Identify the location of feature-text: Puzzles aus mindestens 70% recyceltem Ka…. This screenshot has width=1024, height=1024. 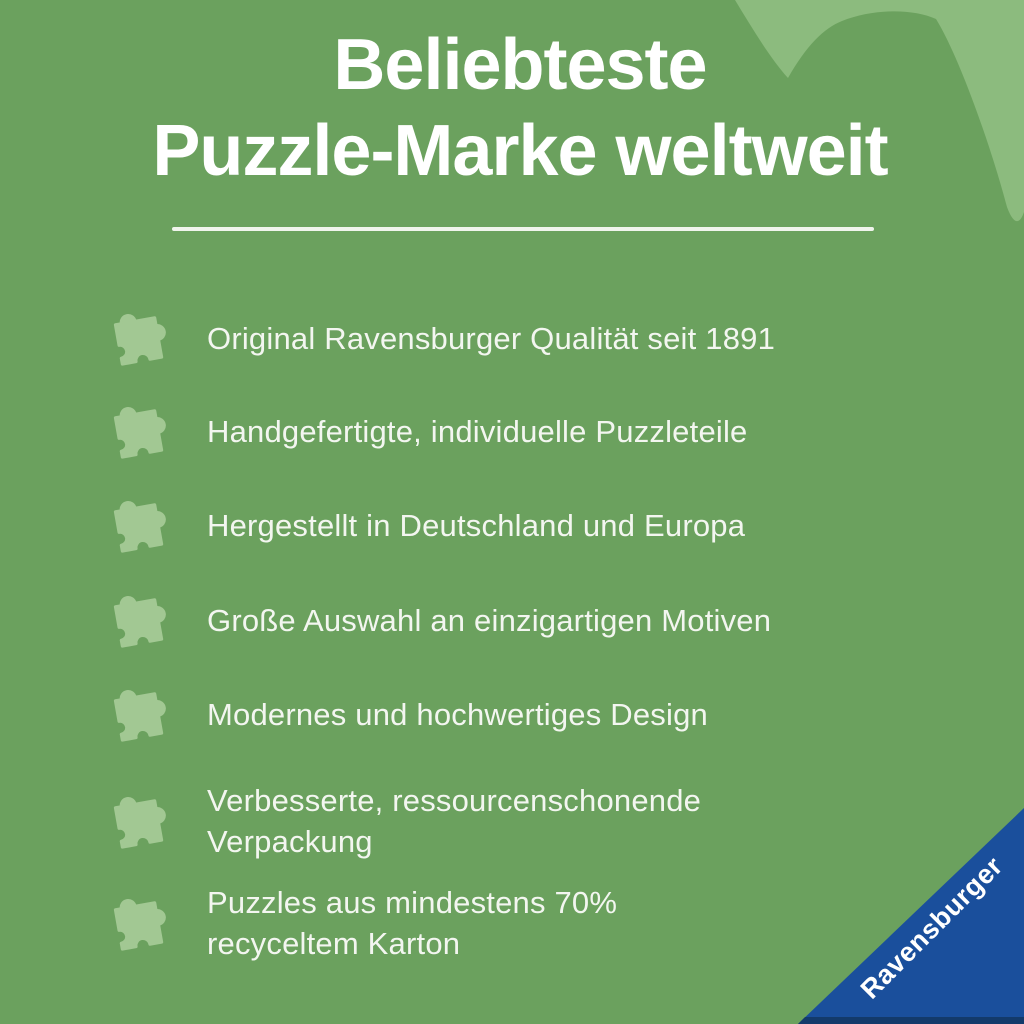
(412, 923).